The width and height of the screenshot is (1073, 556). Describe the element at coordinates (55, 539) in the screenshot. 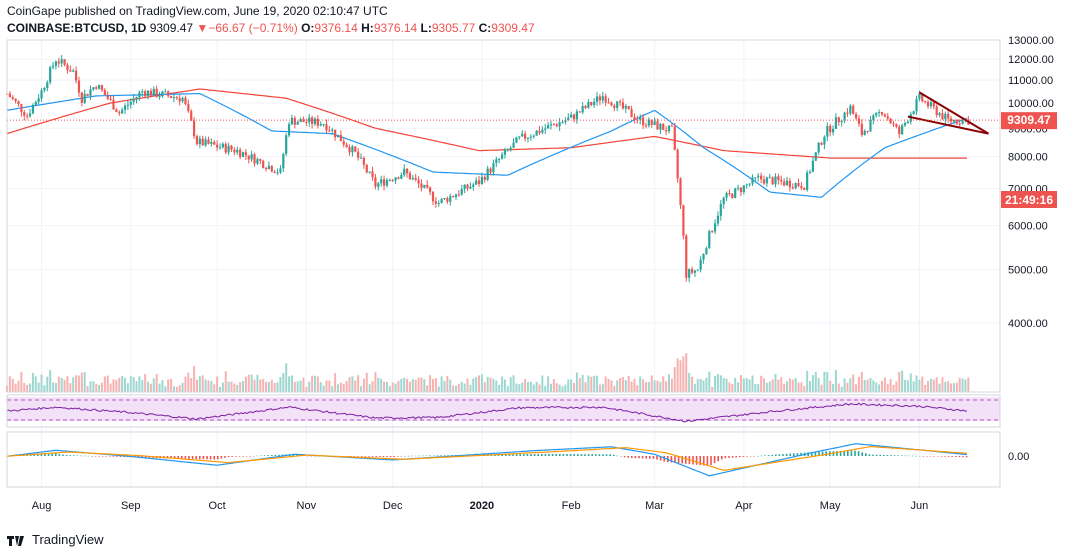

I see `tradingview-logo: TradingView` at that location.